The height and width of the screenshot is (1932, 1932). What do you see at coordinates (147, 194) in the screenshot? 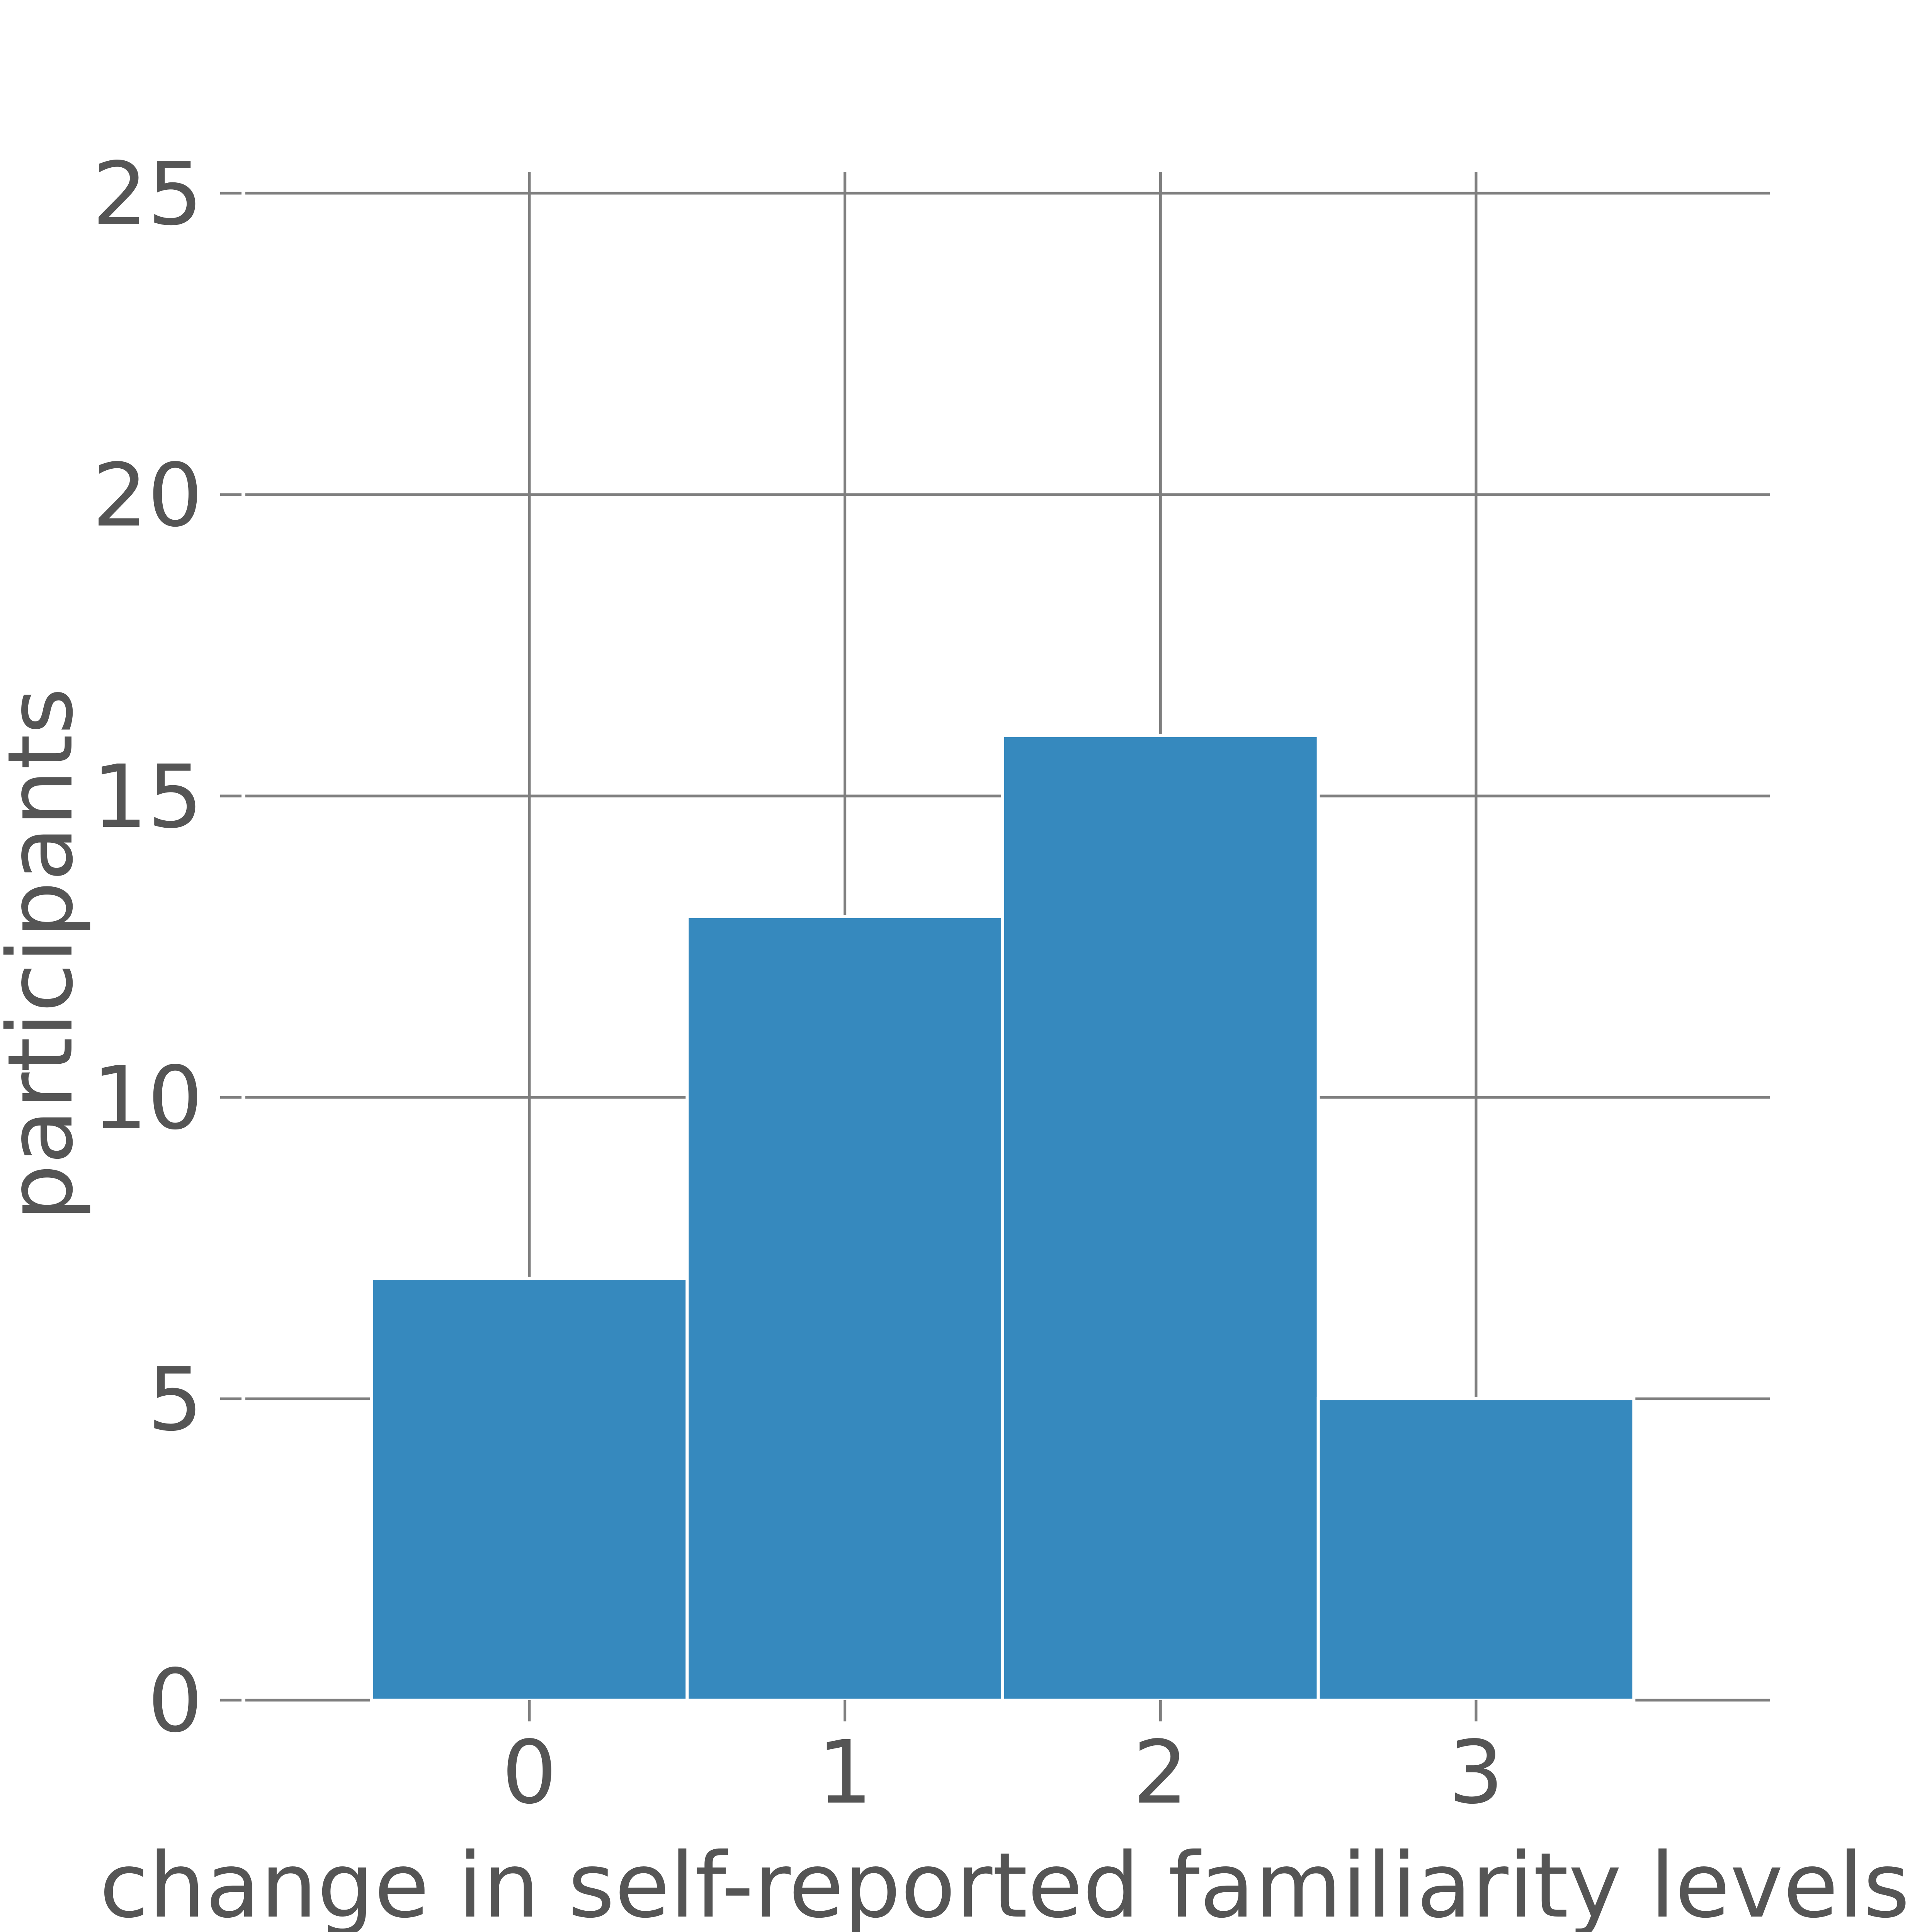
I see `y-tick-label: 25` at bounding box center [147, 194].